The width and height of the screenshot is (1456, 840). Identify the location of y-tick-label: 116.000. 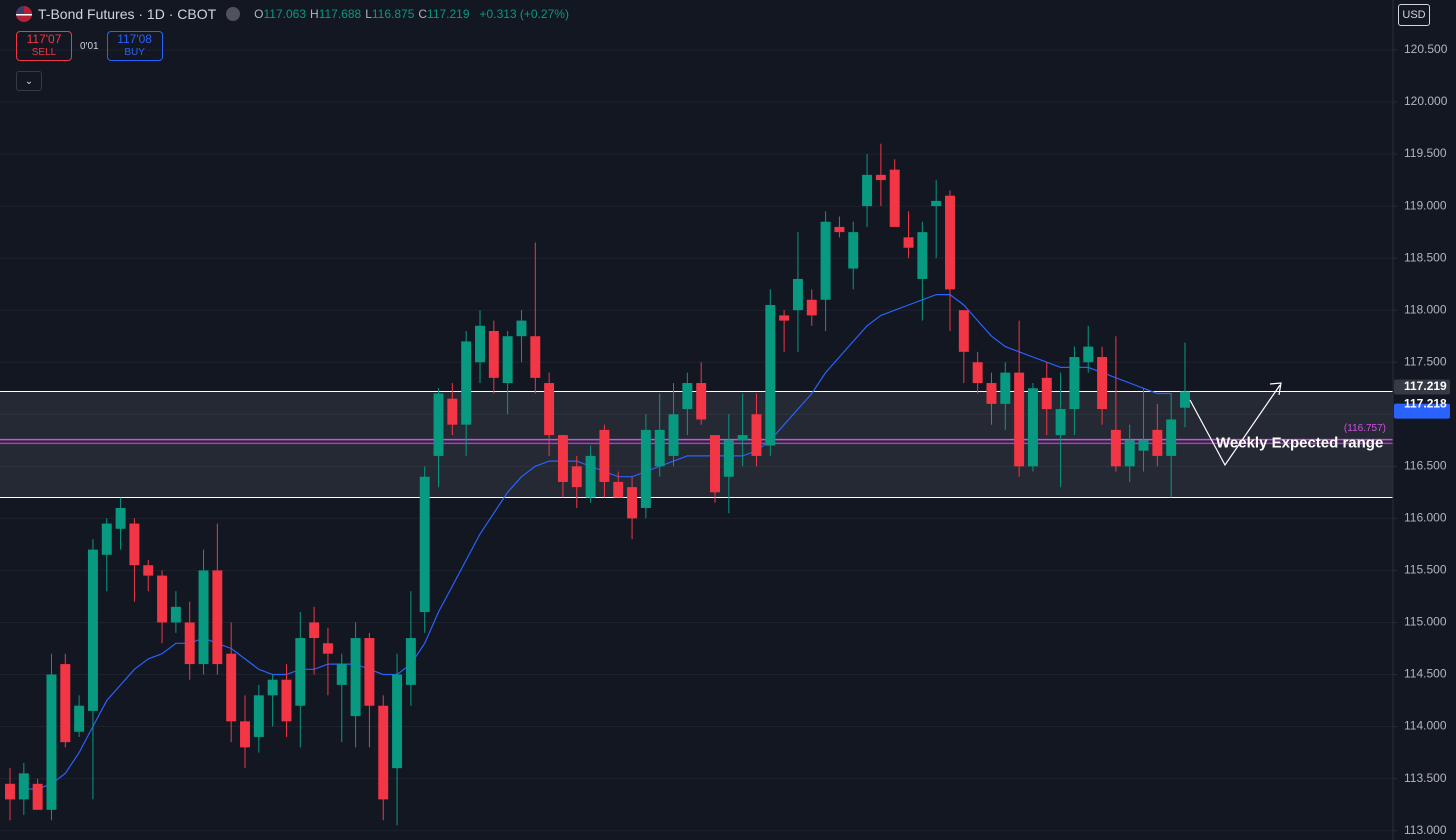
(1425, 518).